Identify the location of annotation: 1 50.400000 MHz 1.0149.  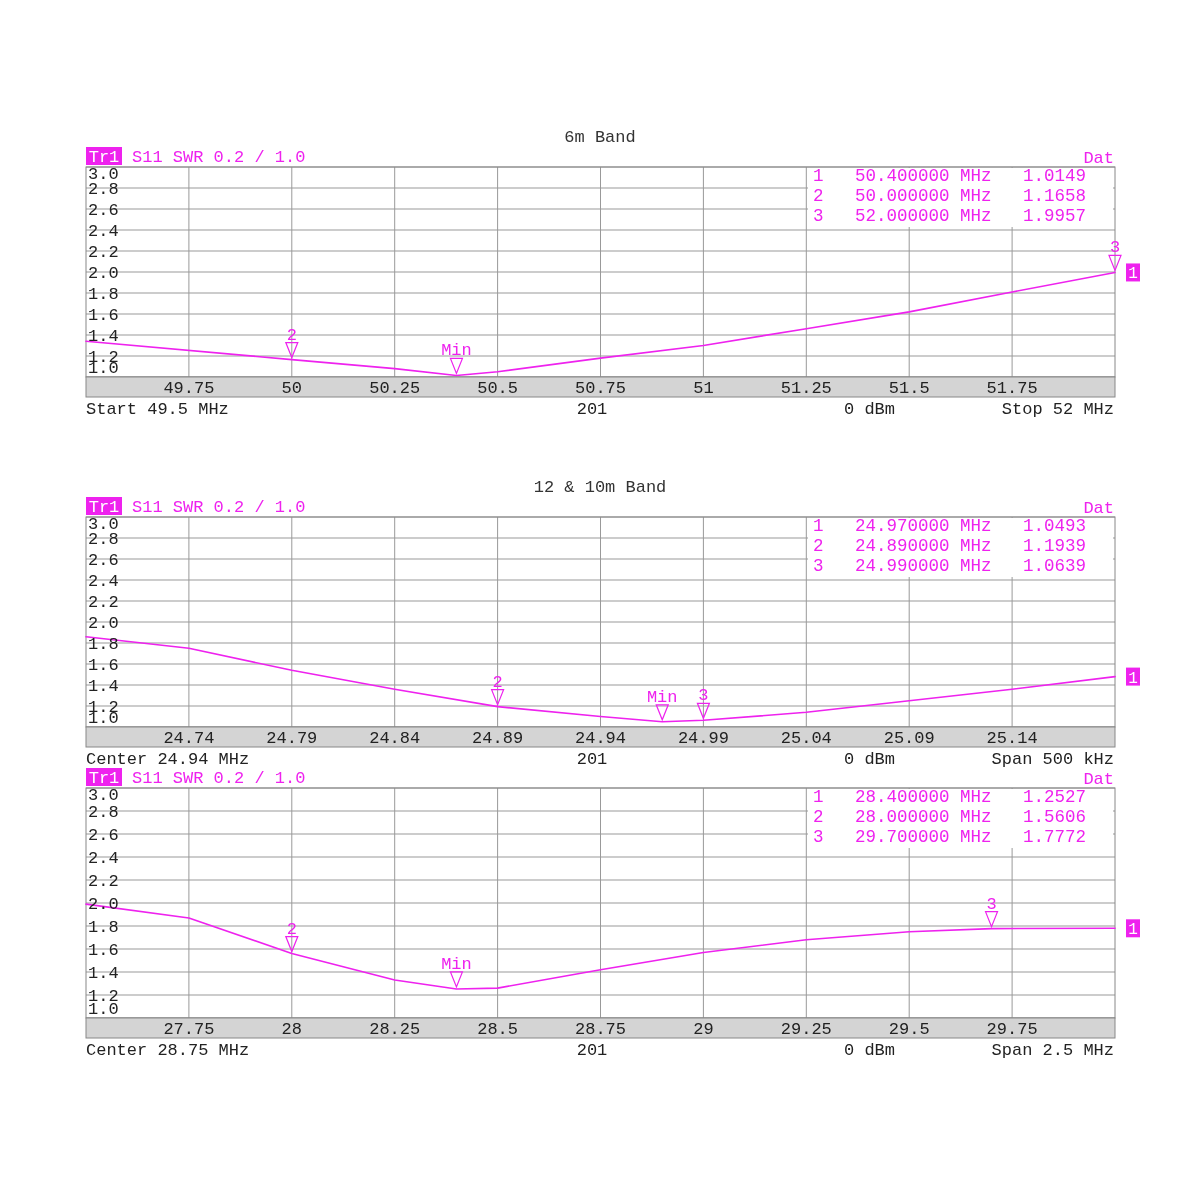
(950, 176).